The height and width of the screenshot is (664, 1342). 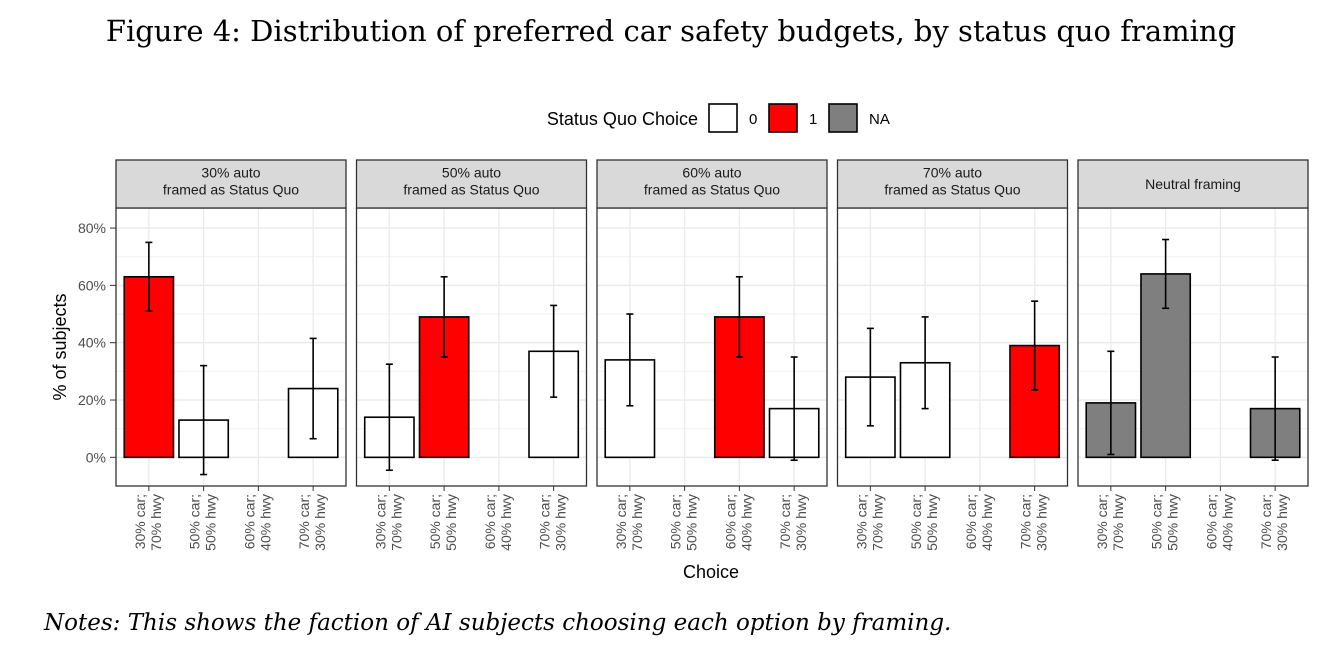 I want to click on legend-label-0: 0, so click(x=753, y=119).